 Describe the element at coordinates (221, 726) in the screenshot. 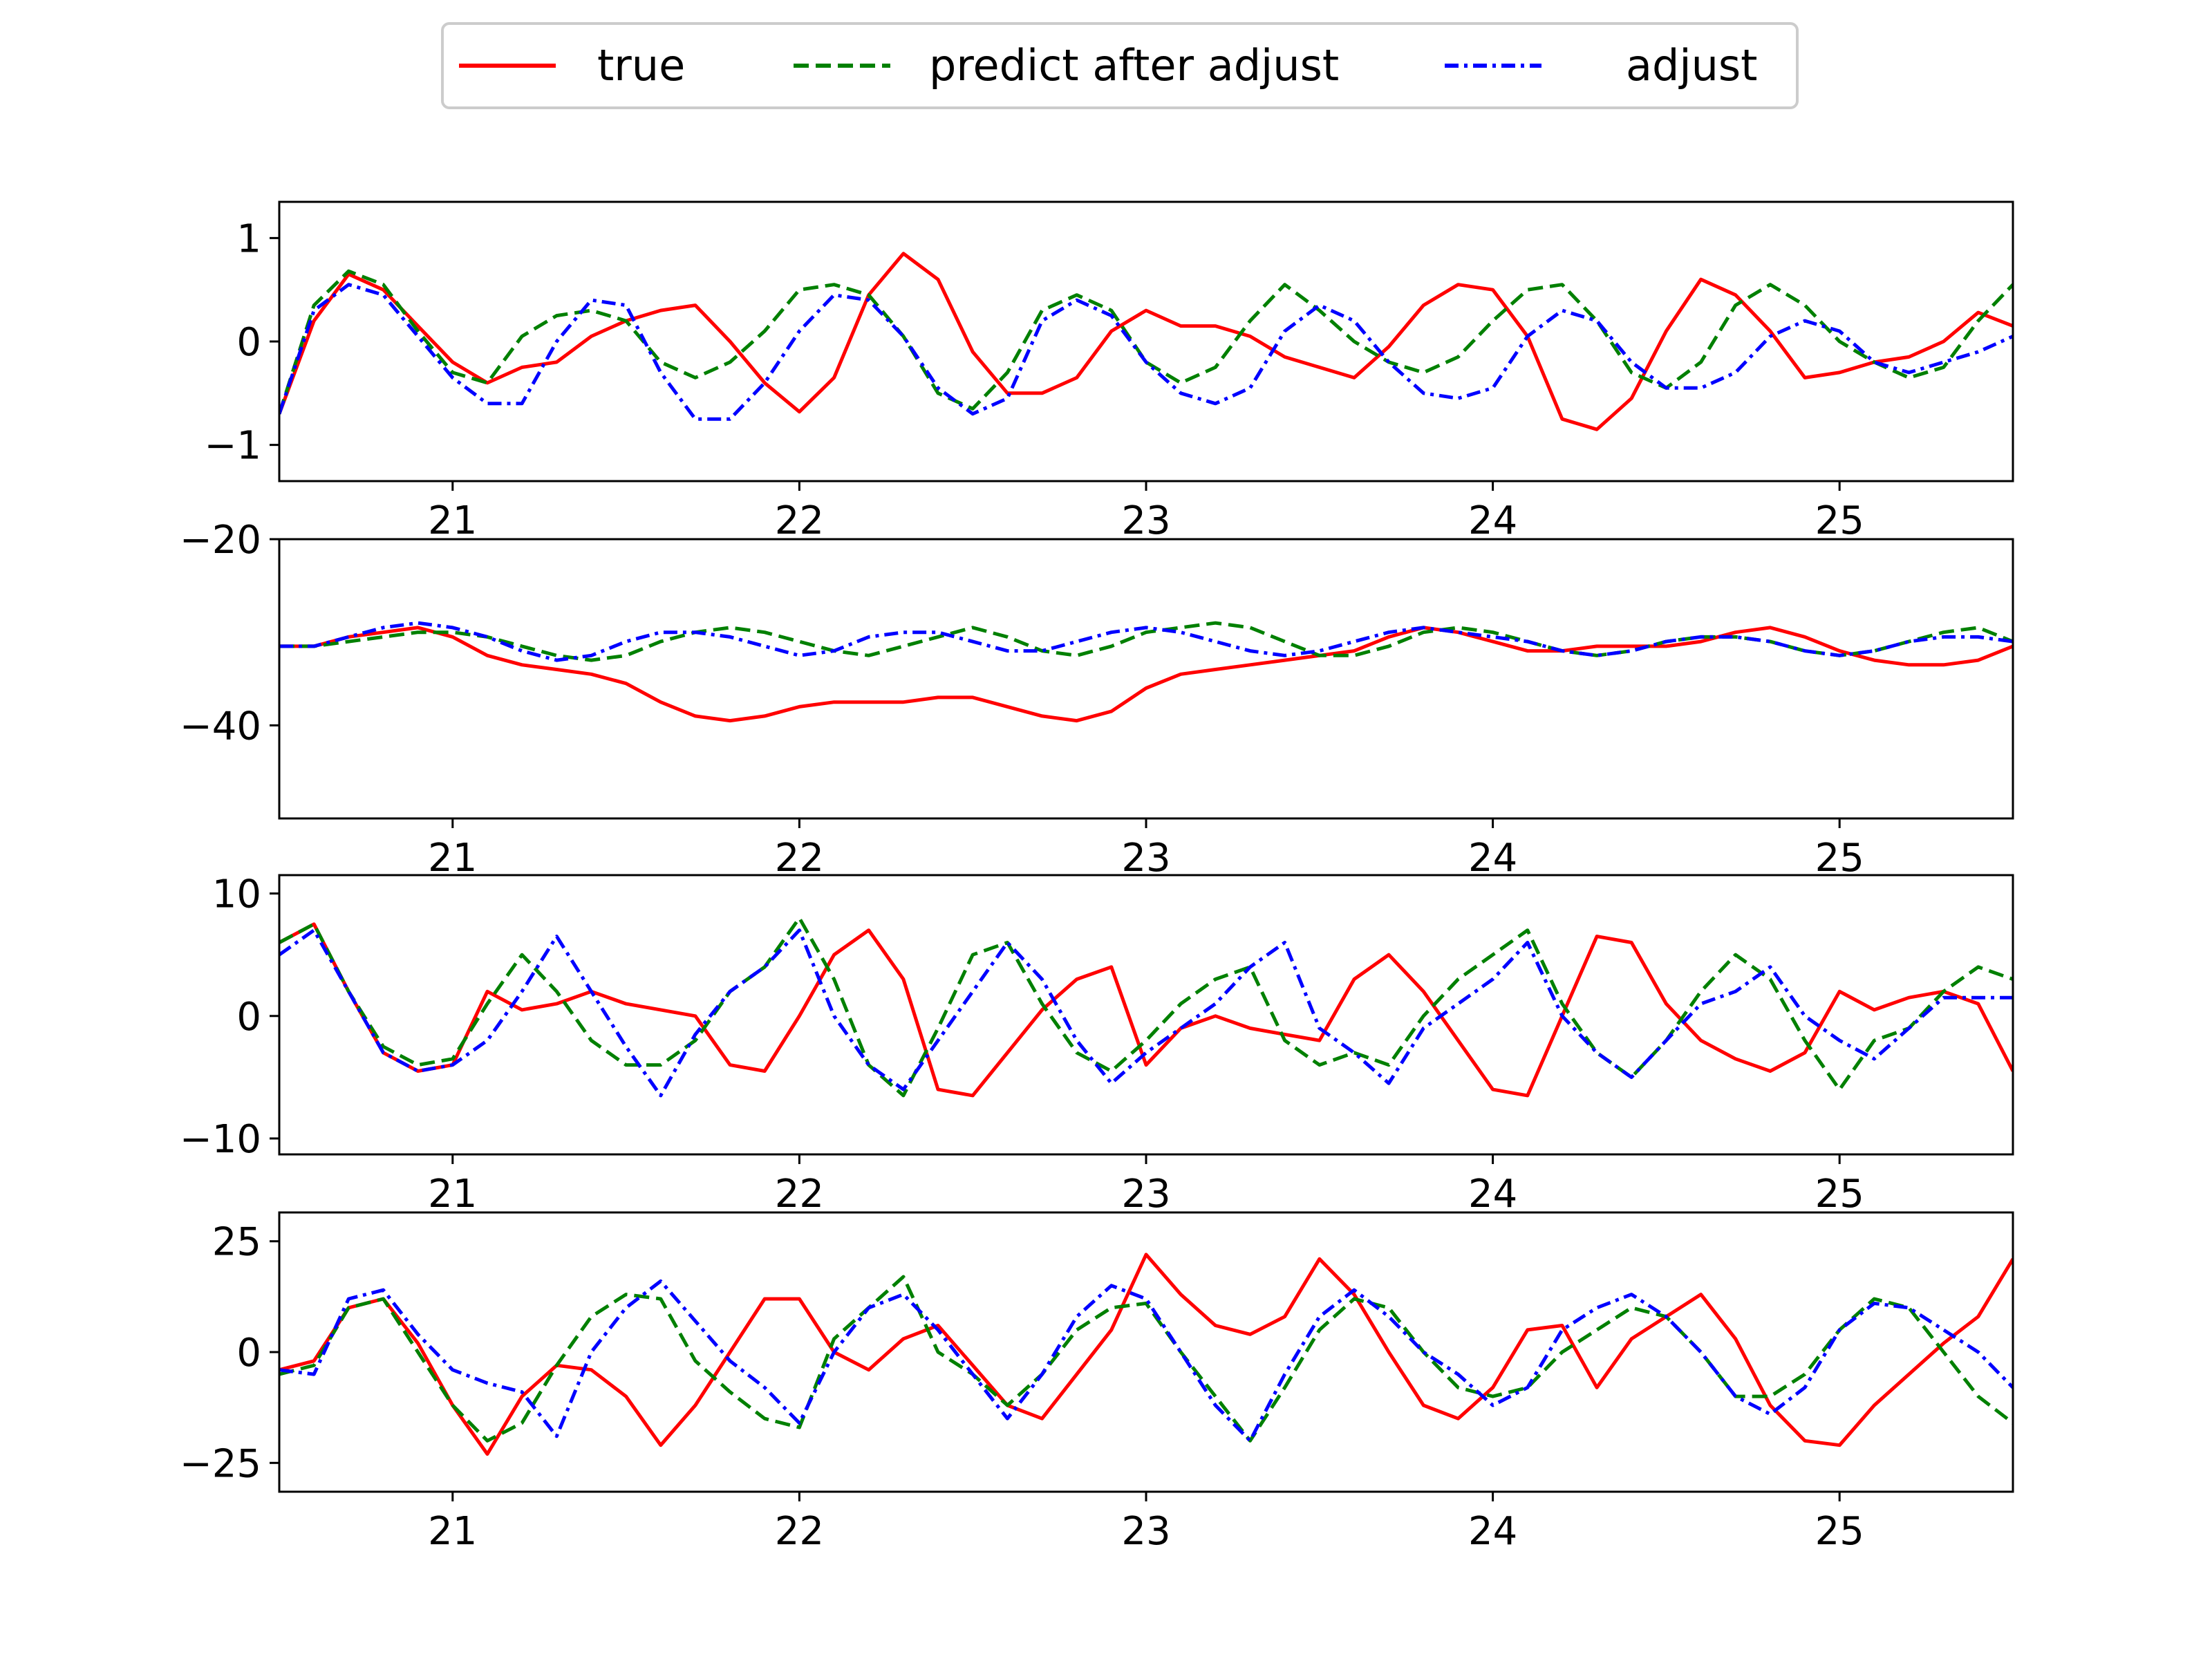

I see `y-tick-label: −40` at that location.